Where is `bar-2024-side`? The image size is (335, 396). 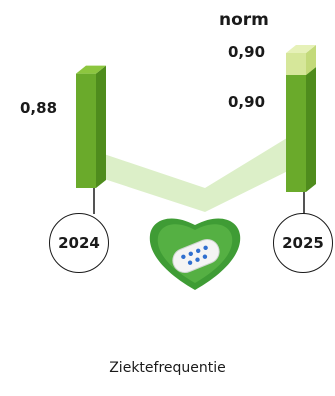
bar-2024-side is located at coordinates (101, 126).